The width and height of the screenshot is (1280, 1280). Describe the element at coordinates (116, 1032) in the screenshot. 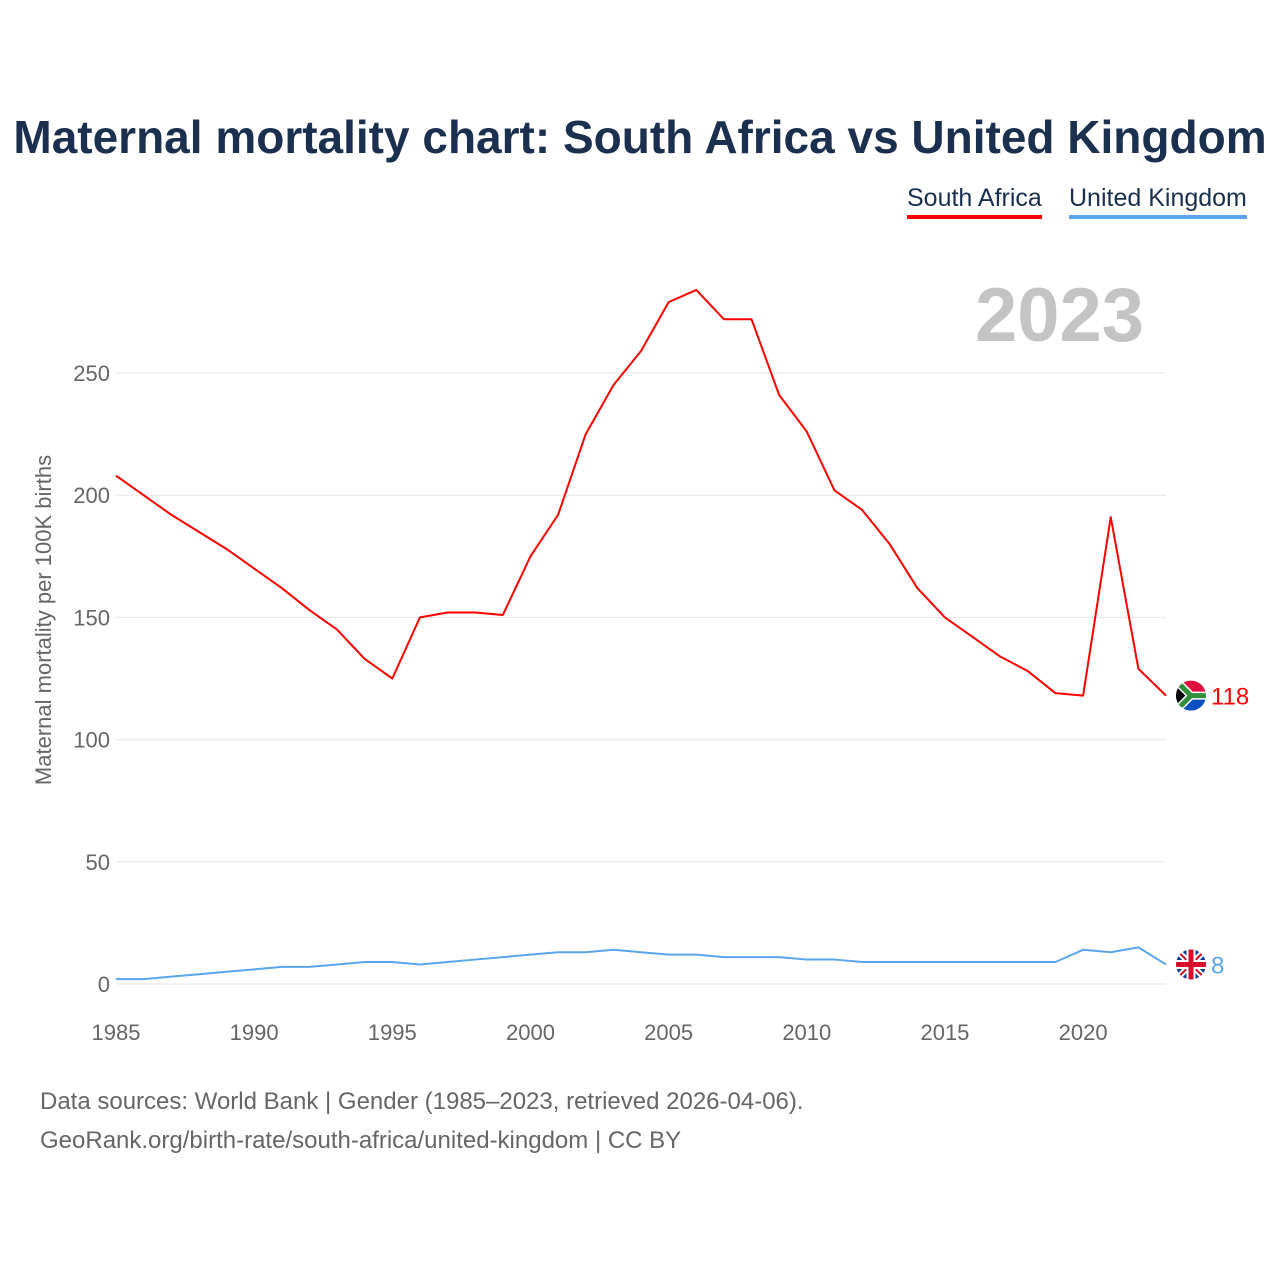

I see `x-tick-label: 1985` at that location.